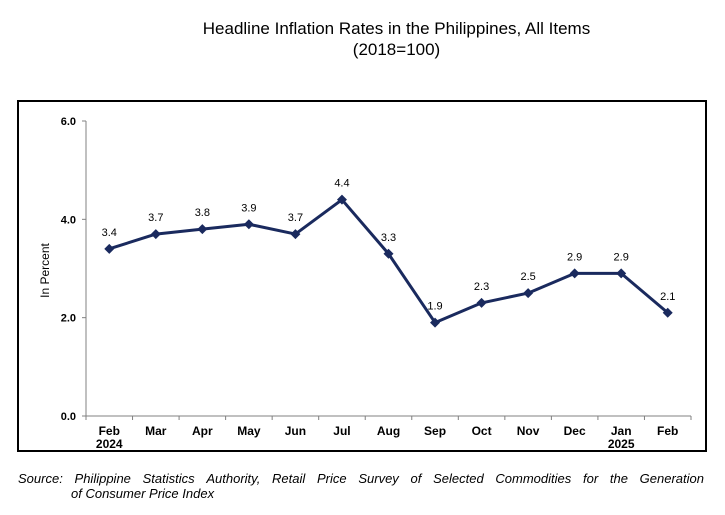 This screenshot has width=725, height=515. Describe the element at coordinates (482, 431) in the screenshot. I see `x-tick-label: Oct` at that location.